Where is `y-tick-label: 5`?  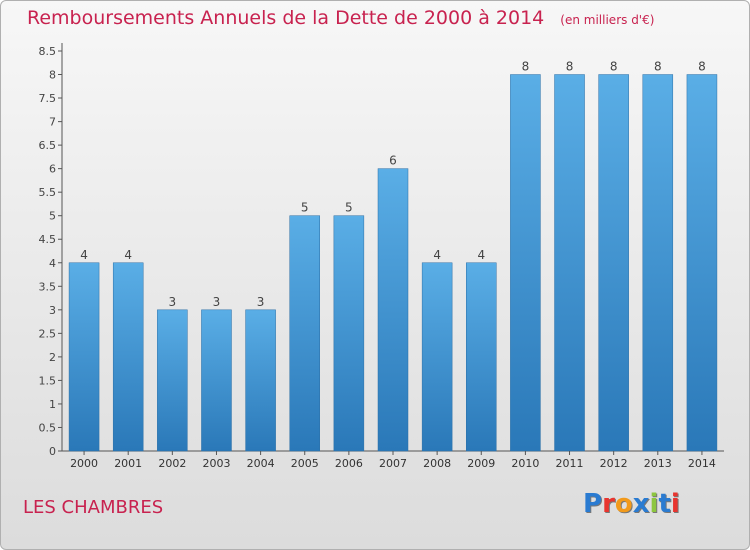 y-tick-label: 5 is located at coordinates (52, 216).